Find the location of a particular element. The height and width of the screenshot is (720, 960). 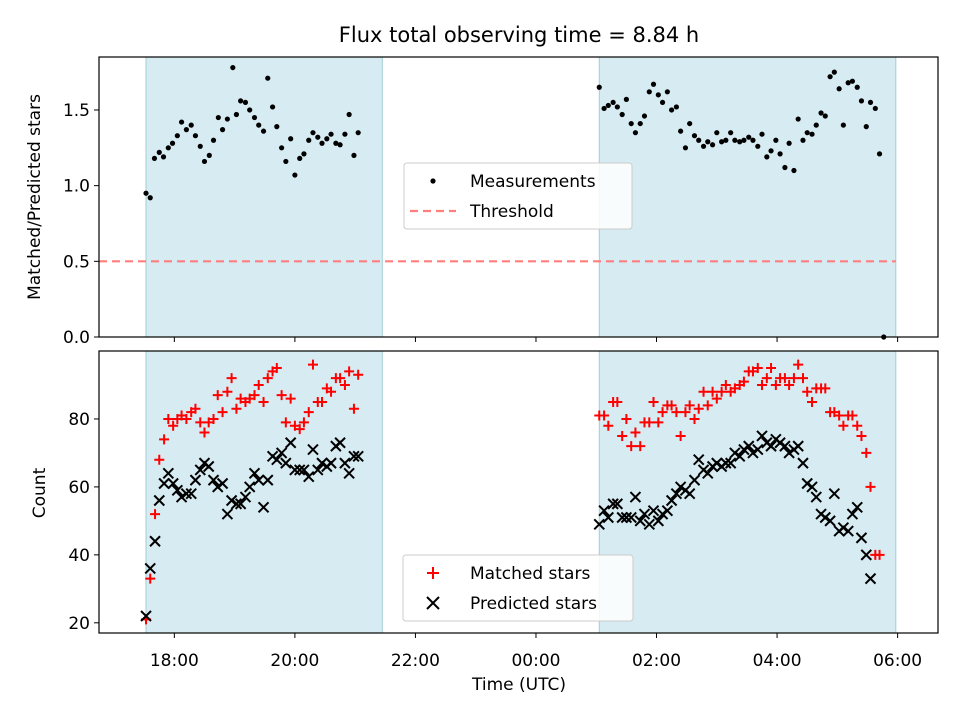

x-tick-label: 04:00 is located at coordinates (777, 661).